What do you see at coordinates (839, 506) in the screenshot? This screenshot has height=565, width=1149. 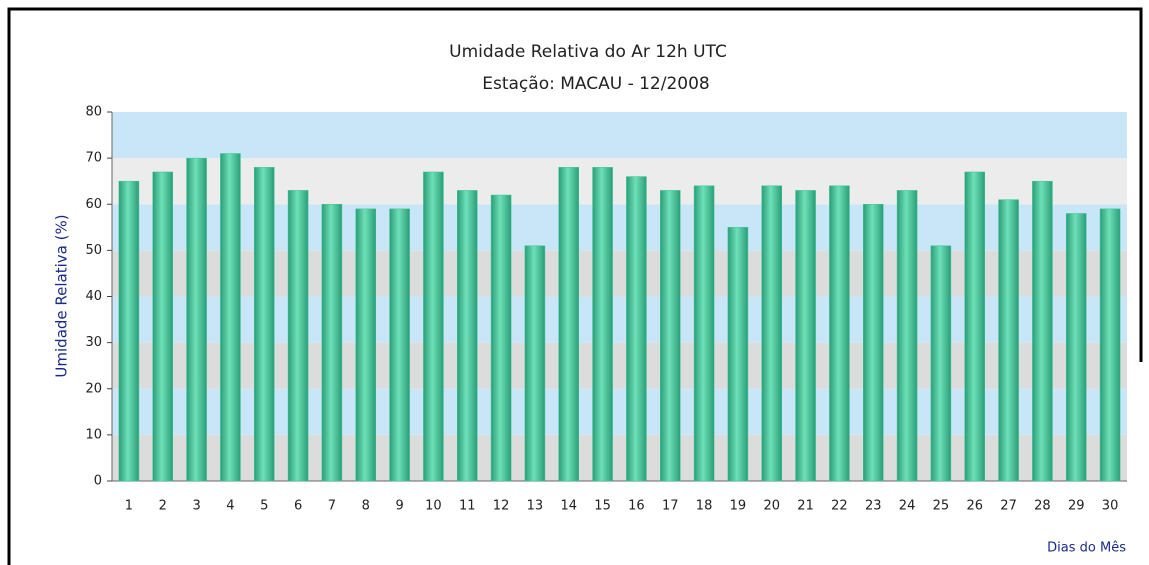 I see `x-tick-label: 22` at bounding box center [839, 506].